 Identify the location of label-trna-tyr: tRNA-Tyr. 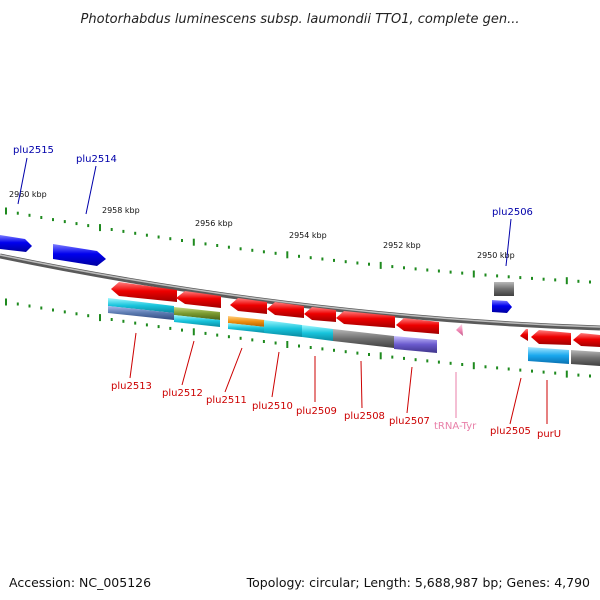
(455, 426).